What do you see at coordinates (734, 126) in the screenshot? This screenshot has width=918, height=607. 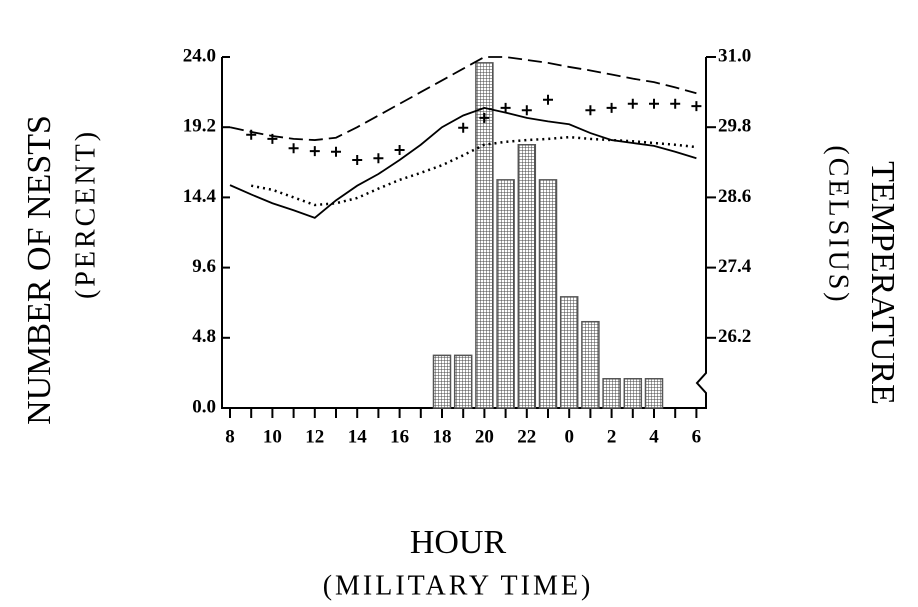 I see `y2-tick-label: 29.8` at bounding box center [734, 126].